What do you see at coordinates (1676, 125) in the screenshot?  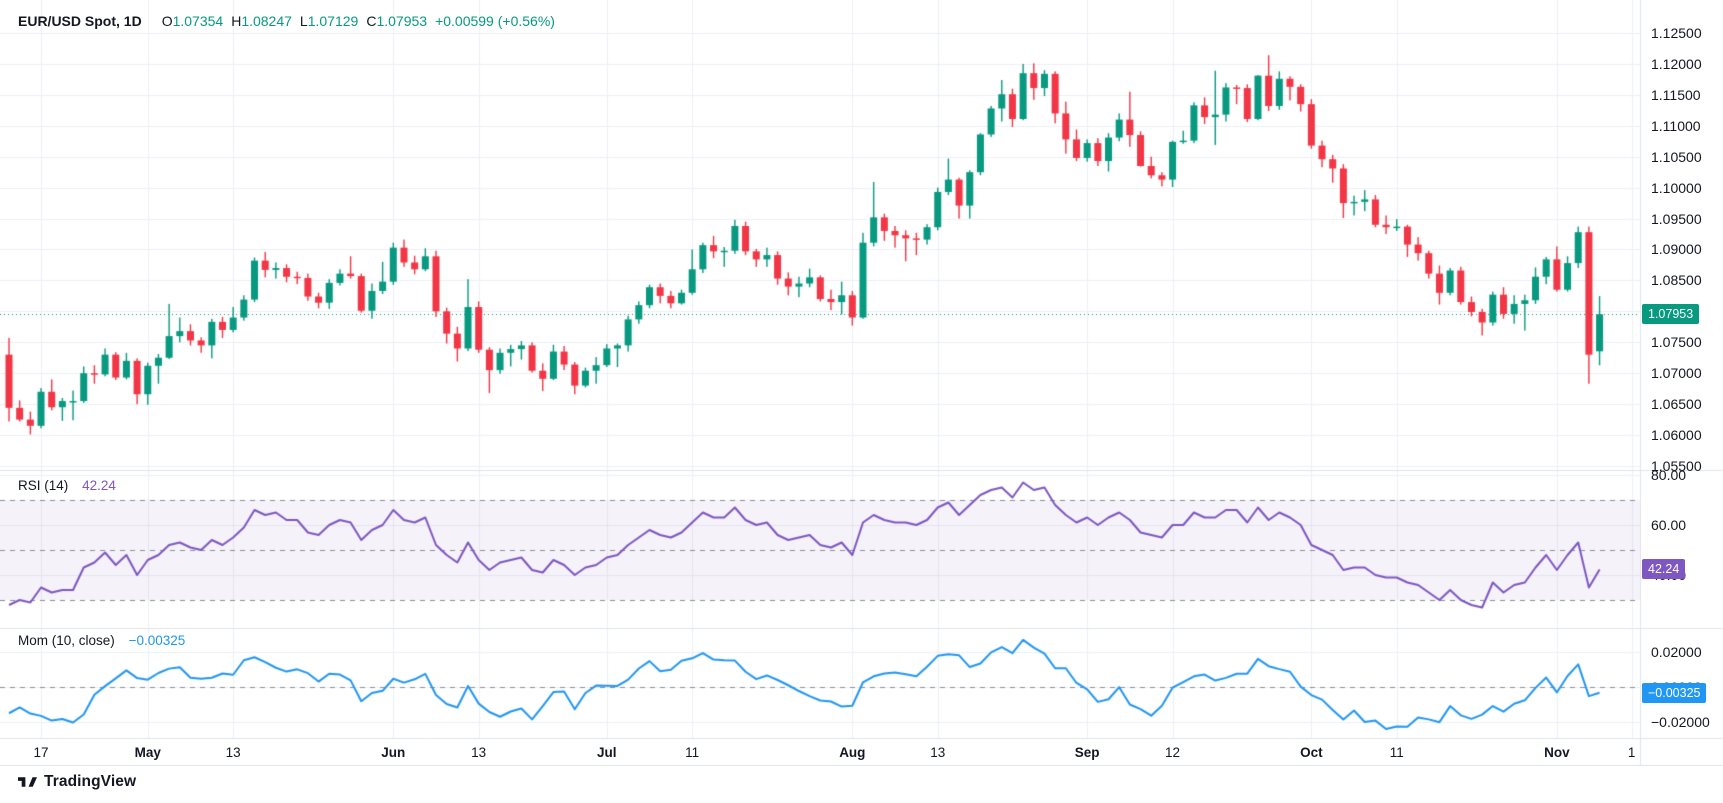 I see `price-scale-label: 1.11000` at bounding box center [1676, 125].